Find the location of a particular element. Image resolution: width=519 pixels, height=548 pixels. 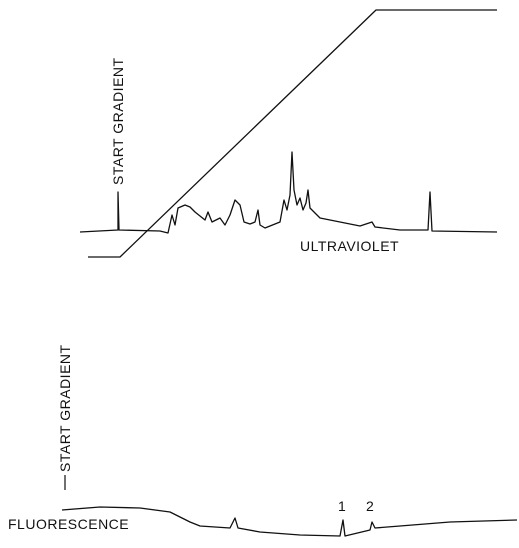

fluorescence-label: FLUORESCENCE is located at coordinates (68, 524).